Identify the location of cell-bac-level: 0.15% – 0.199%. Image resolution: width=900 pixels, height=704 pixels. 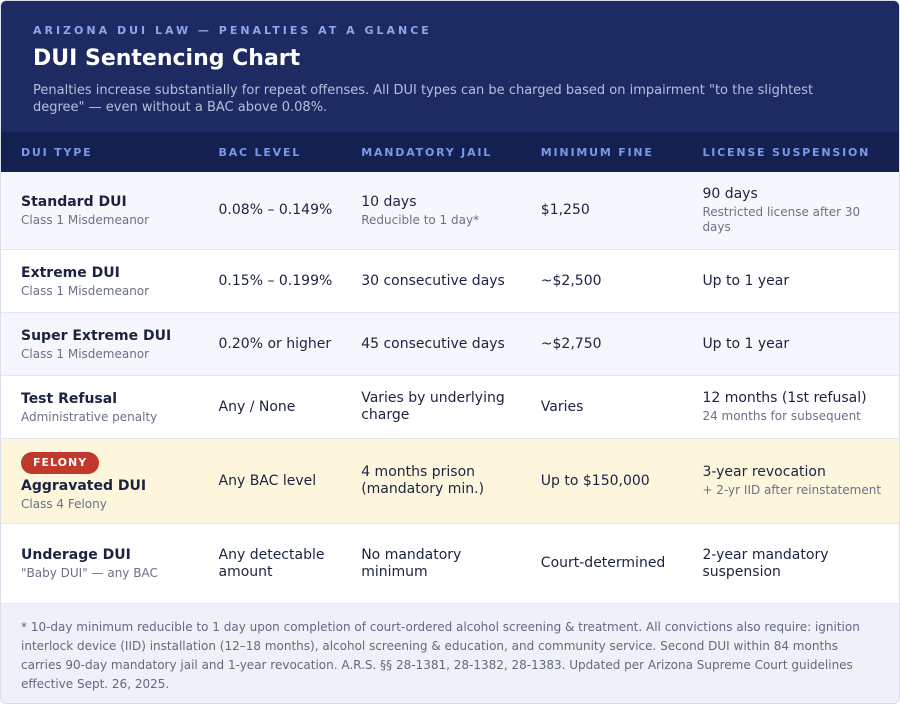
(275, 280).